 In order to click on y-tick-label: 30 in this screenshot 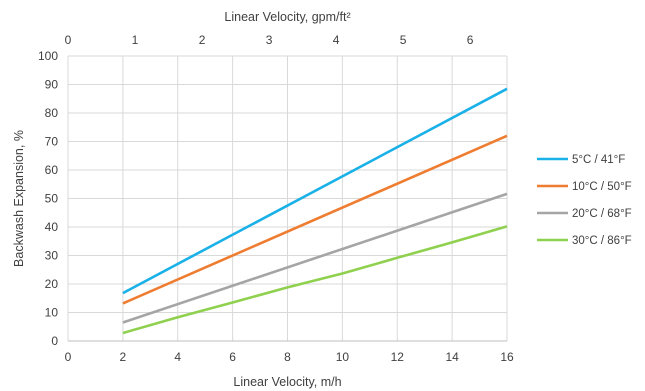, I will do `click(52, 256)`.